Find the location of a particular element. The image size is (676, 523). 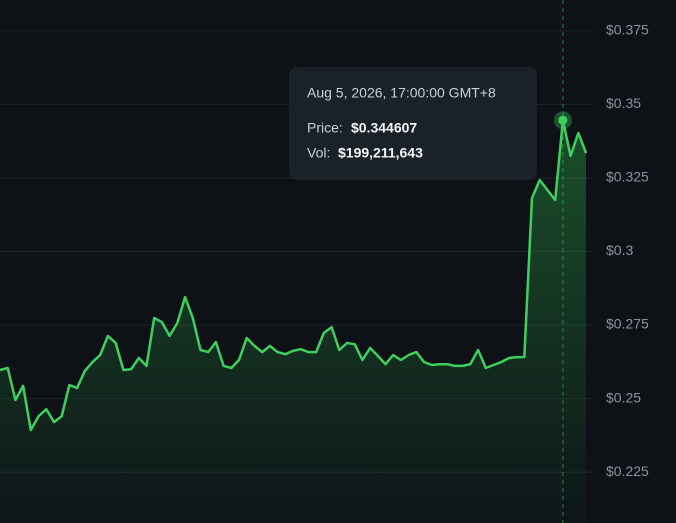

y-tick-label: $0.35 is located at coordinates (623, 103).